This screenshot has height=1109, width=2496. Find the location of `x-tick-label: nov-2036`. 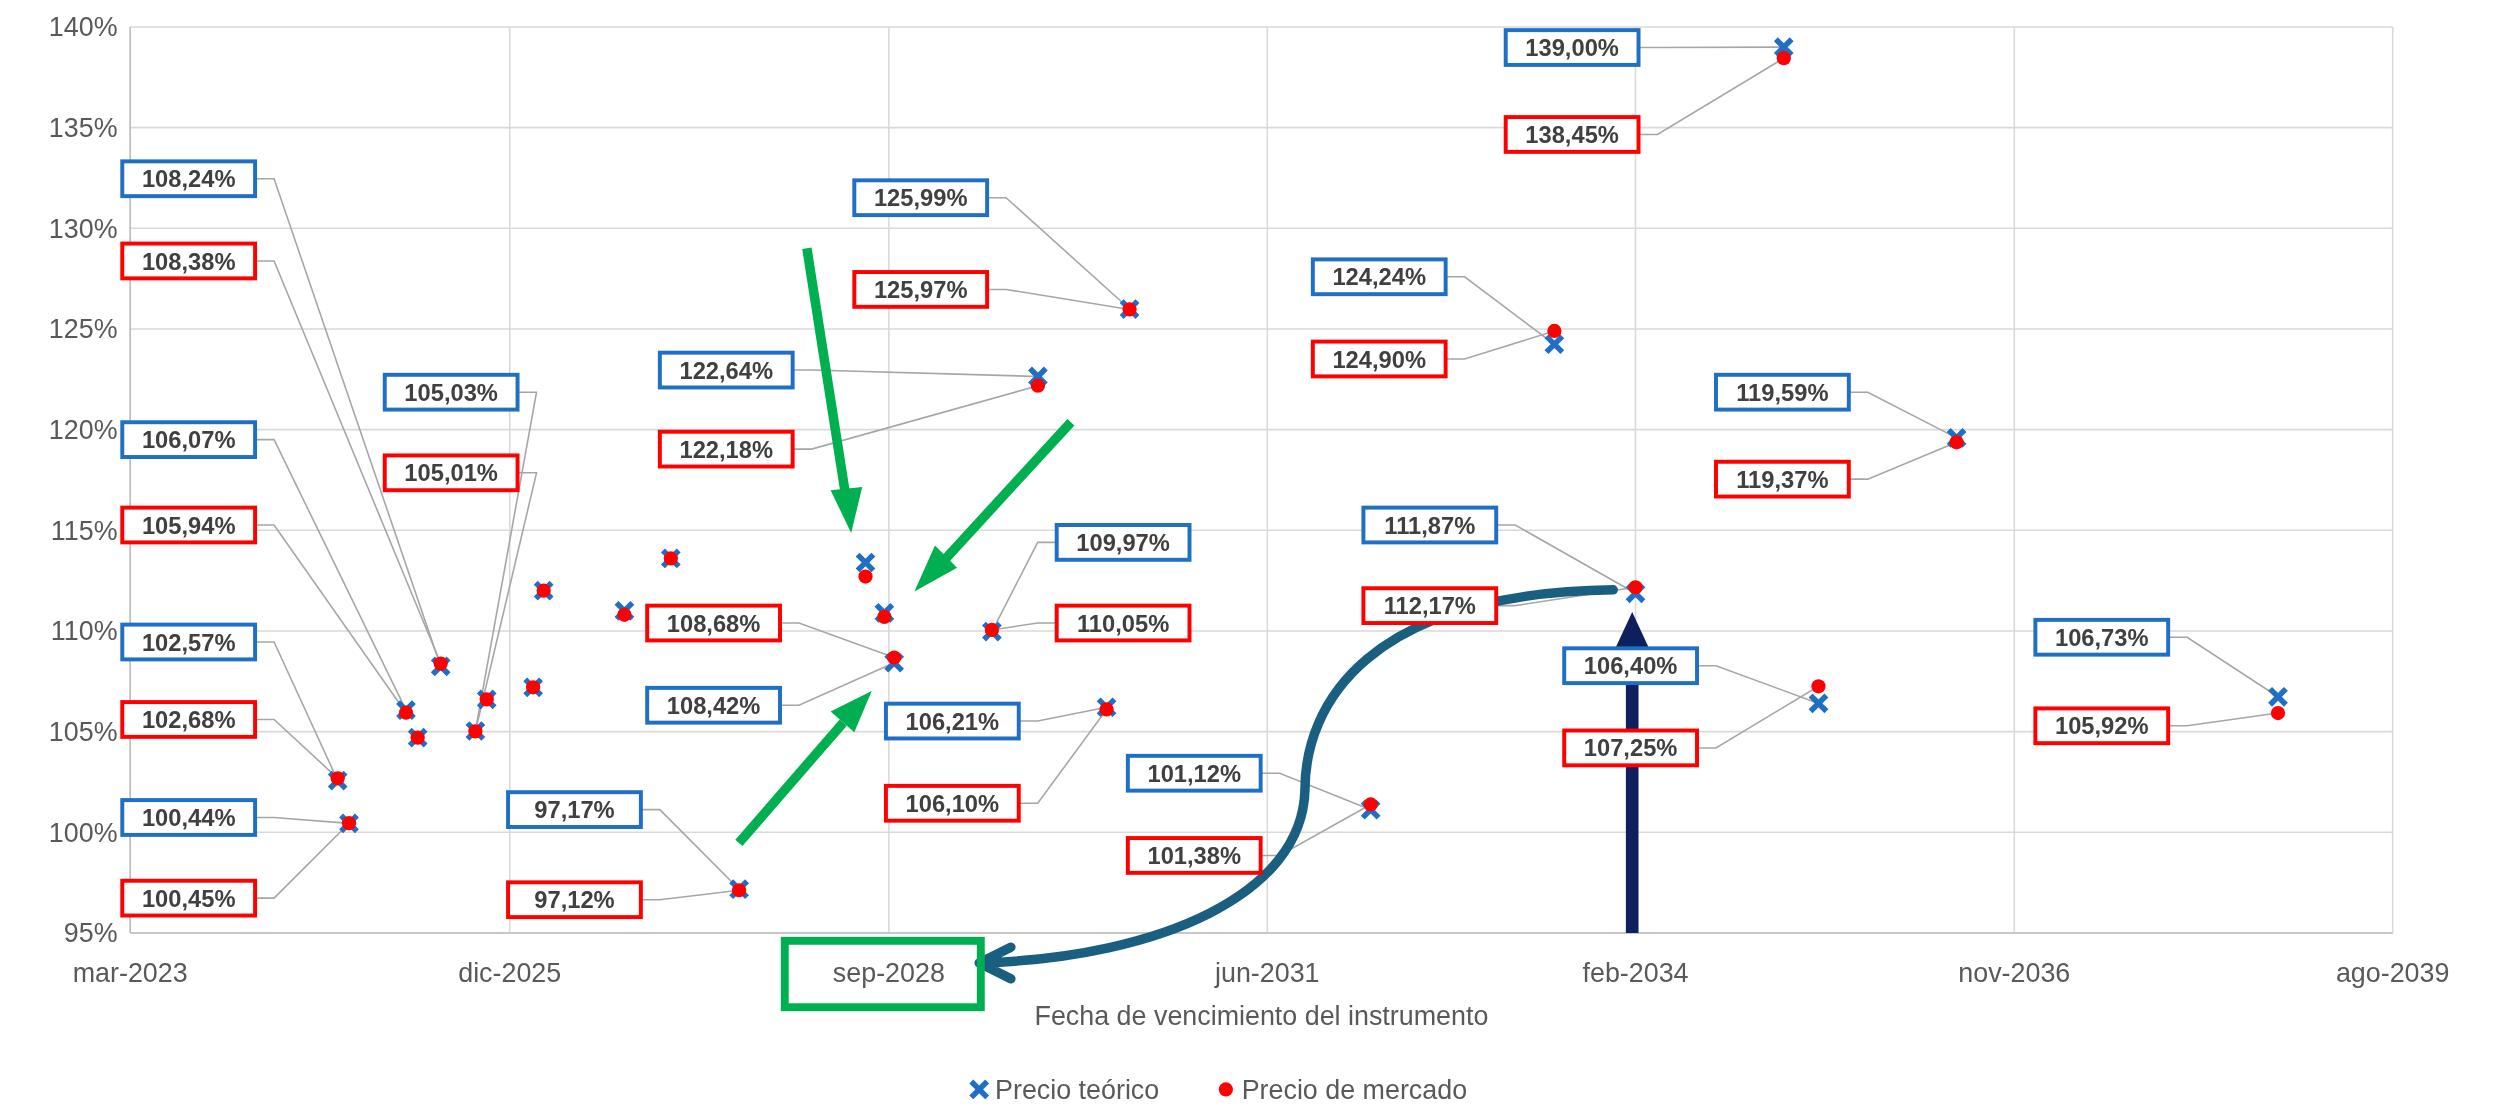

x-tick-label: nov-2036 is located at coordinates (2014, 972).